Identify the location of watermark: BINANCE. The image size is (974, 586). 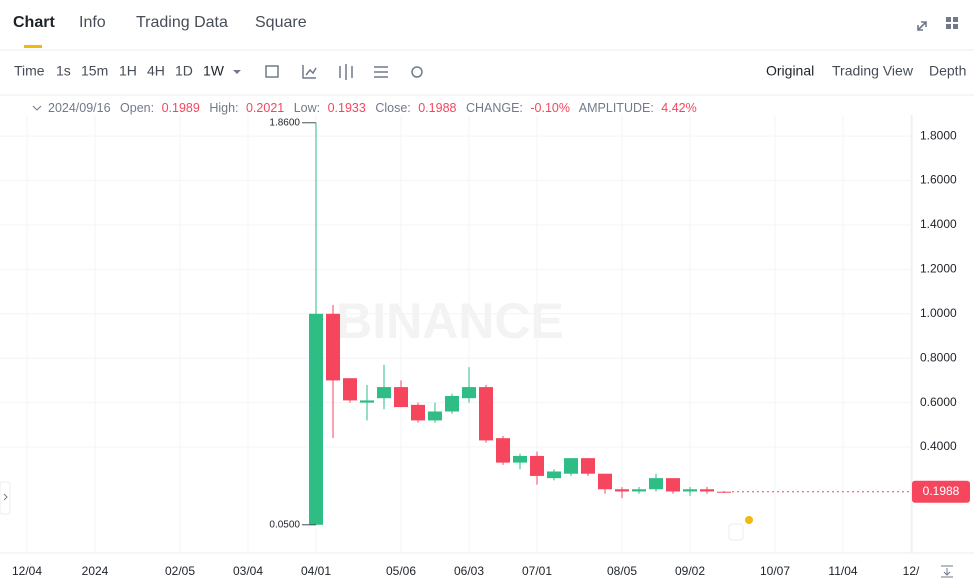
(450, 321).